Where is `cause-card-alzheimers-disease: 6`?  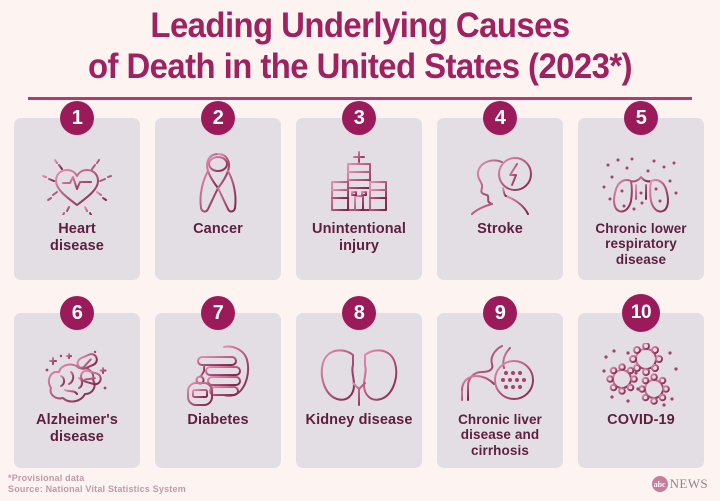 cause-card-alzheimers-disease: 6 is located at coordinates (77, 382).